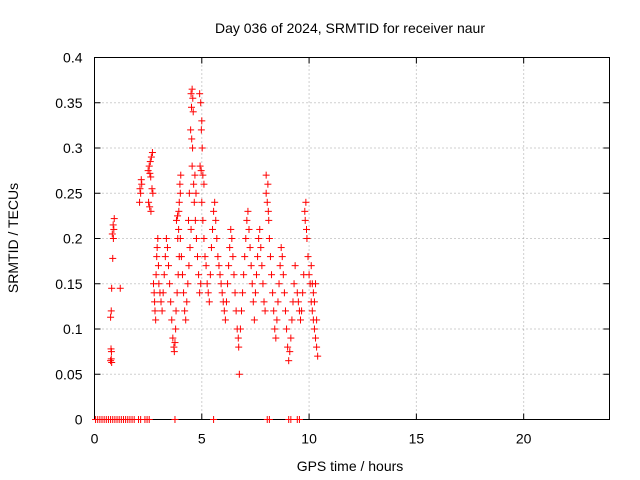  I want to click on x-tick-label: 10, so click(309, 439).